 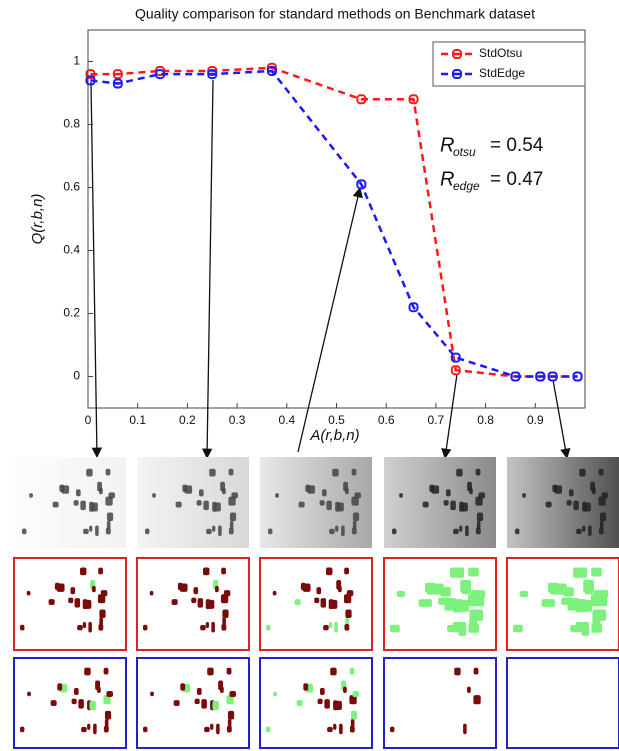 What do you see at coordinates (562, 703) in the screenshot?
I see `thumbnail-edge` at bounding box center [562, 703].